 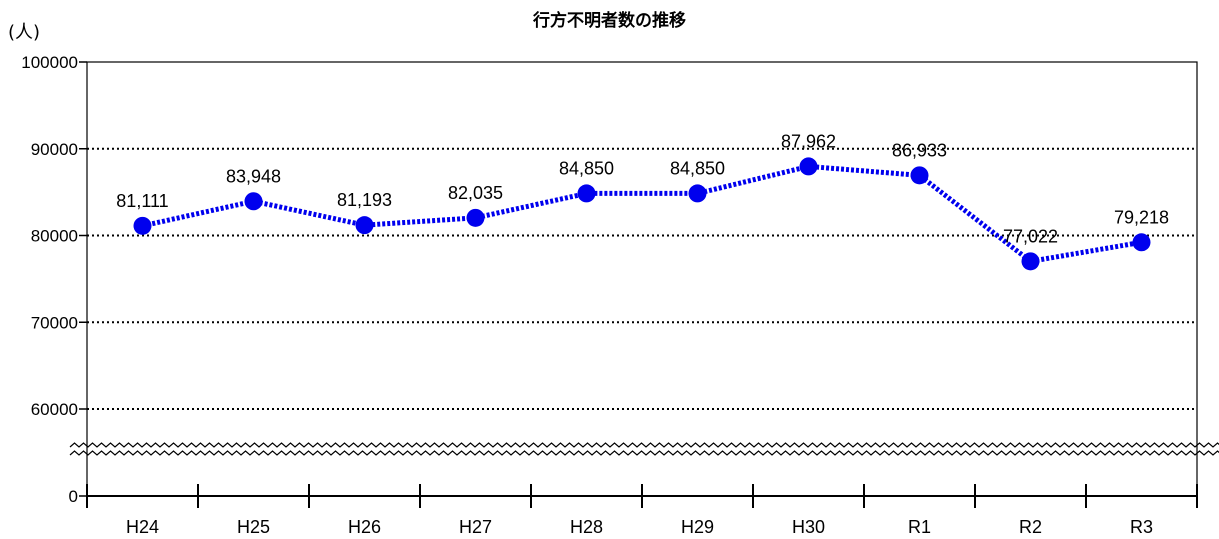 What do you see at coordinates (253, 176) in the screenshot?
I see `data-label: 83,948` at bounding box center [253, 176].